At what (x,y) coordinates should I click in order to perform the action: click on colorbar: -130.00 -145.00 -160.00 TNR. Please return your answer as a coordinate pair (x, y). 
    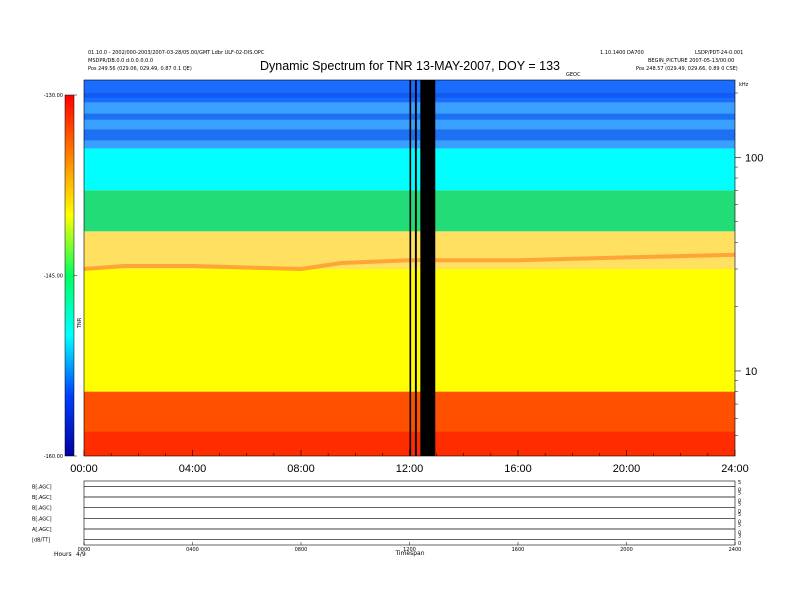
    Looking at the image, I should click on (63, 276).